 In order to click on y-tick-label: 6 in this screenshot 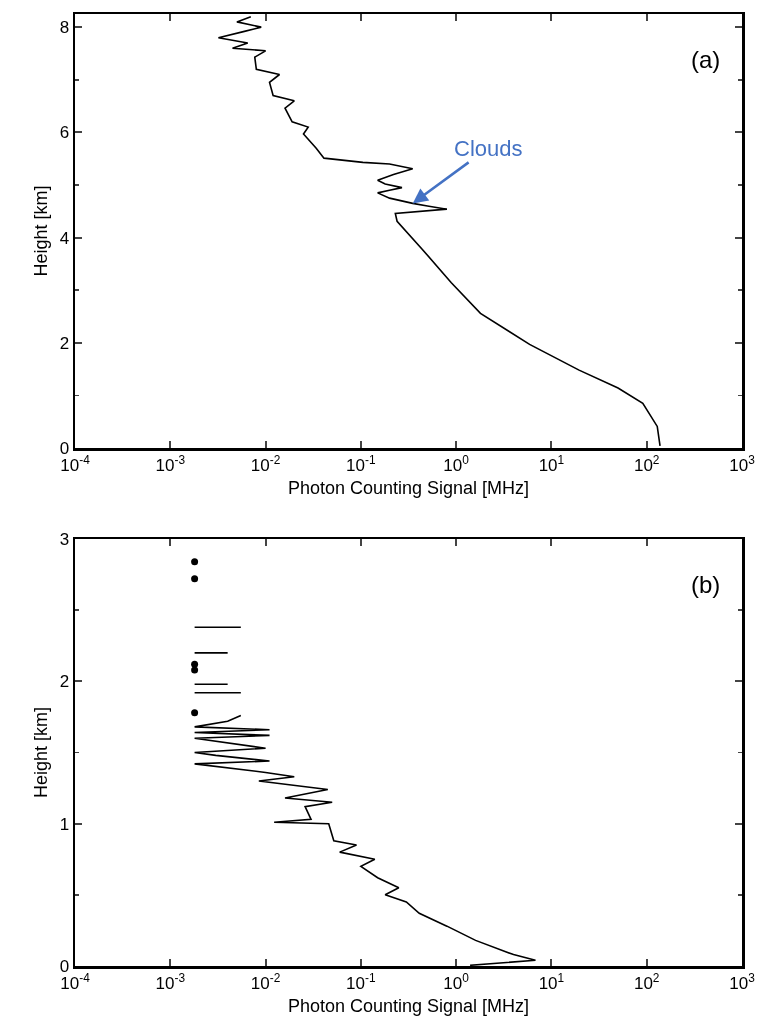, I will do `click(64, 133)`.